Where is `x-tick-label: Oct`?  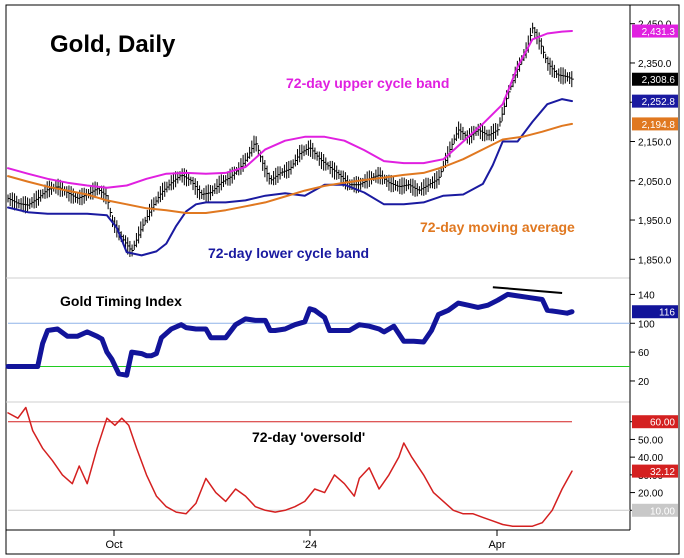
x-tick-label: Oct is located at coordinates (113, 545).